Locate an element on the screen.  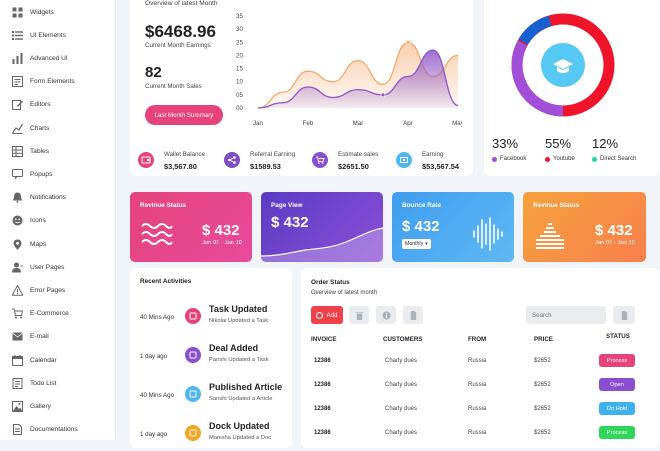
sidebar-item-icons: Icons is located at coordinates (58, 221).